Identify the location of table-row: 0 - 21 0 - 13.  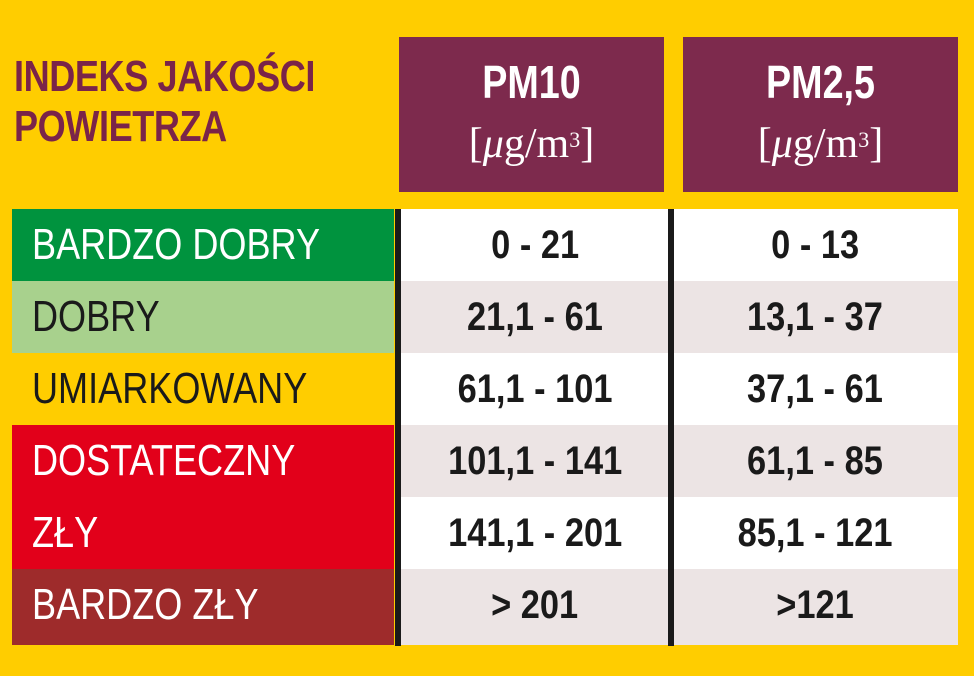
(678, 245).